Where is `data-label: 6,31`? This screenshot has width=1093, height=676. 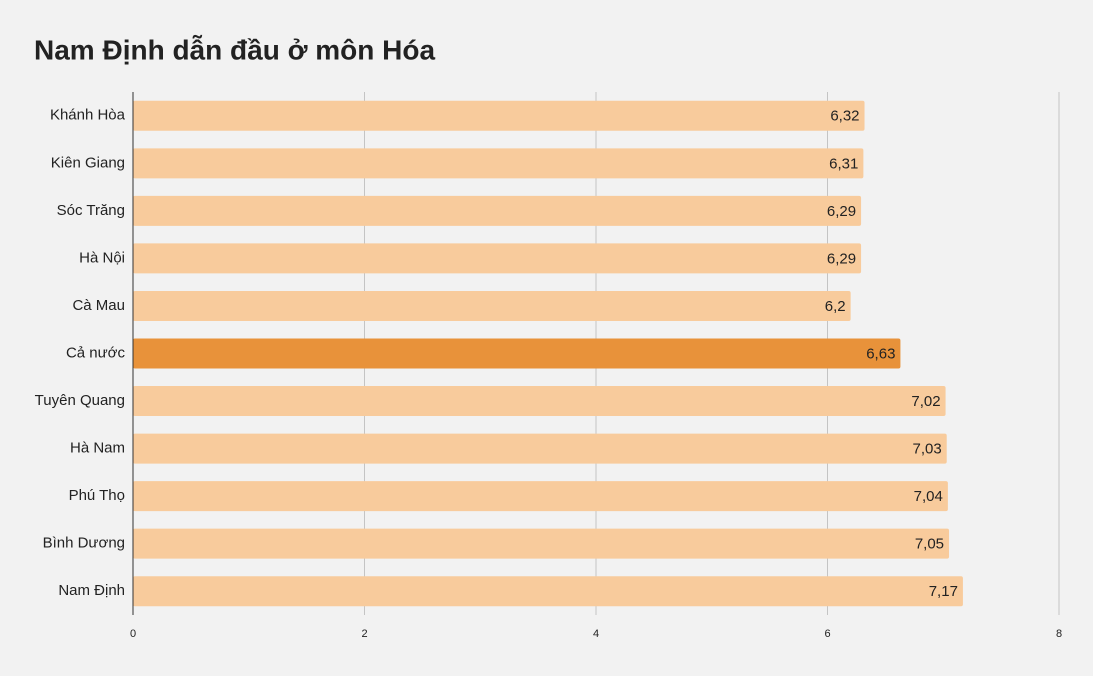 data-label: 6,31 is located at coordinates (843, 163).